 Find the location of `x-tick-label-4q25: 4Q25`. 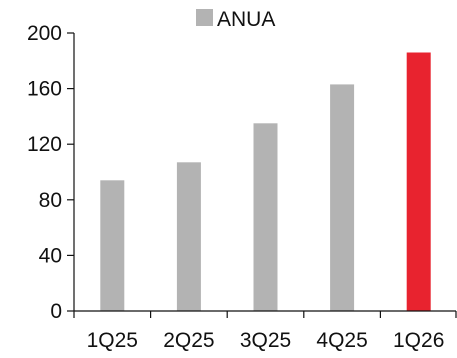

x-tick-label-4q25: 4Q25 is located at coordinates (341, 340).